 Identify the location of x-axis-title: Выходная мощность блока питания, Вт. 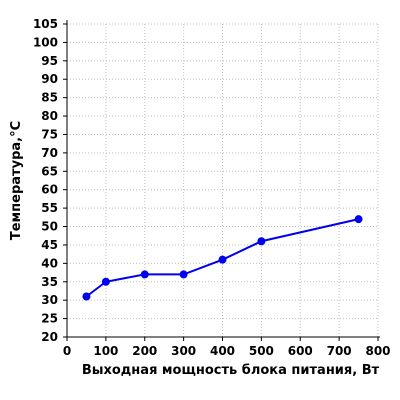
(231, 370).